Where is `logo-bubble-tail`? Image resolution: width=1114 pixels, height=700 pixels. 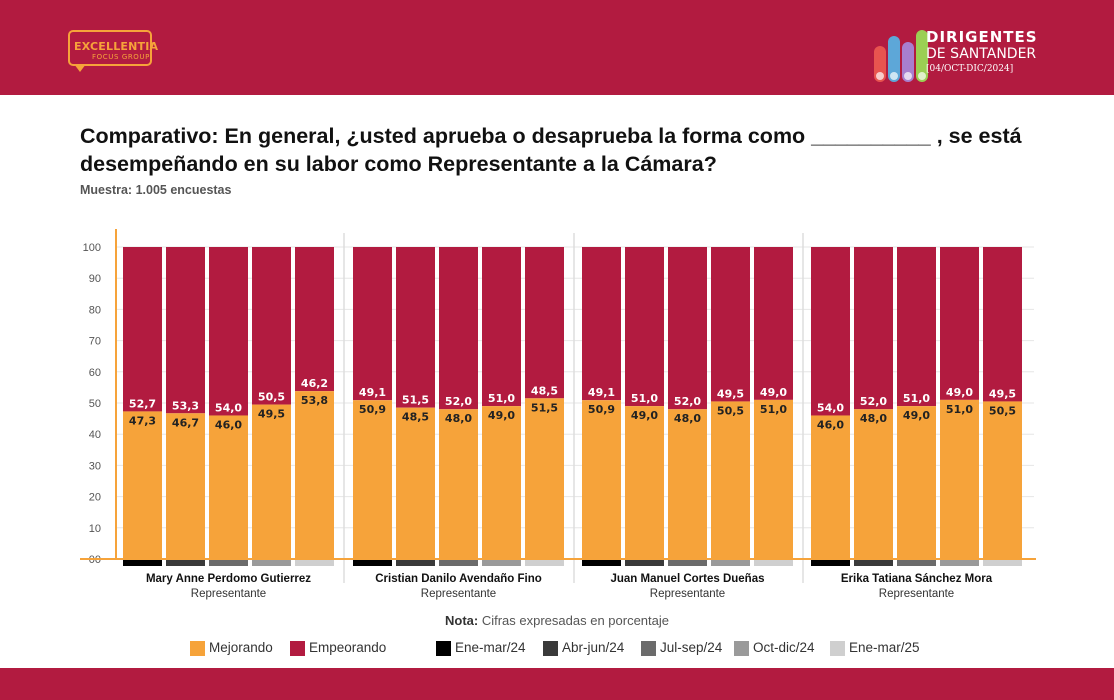 logo-bubble-tail is located at coordinates (80, 68).